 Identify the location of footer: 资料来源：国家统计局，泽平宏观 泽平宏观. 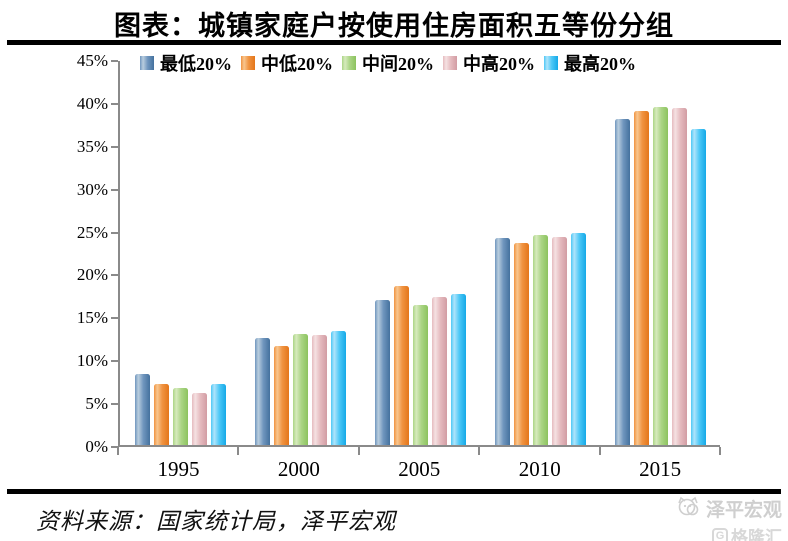
(394, 517).